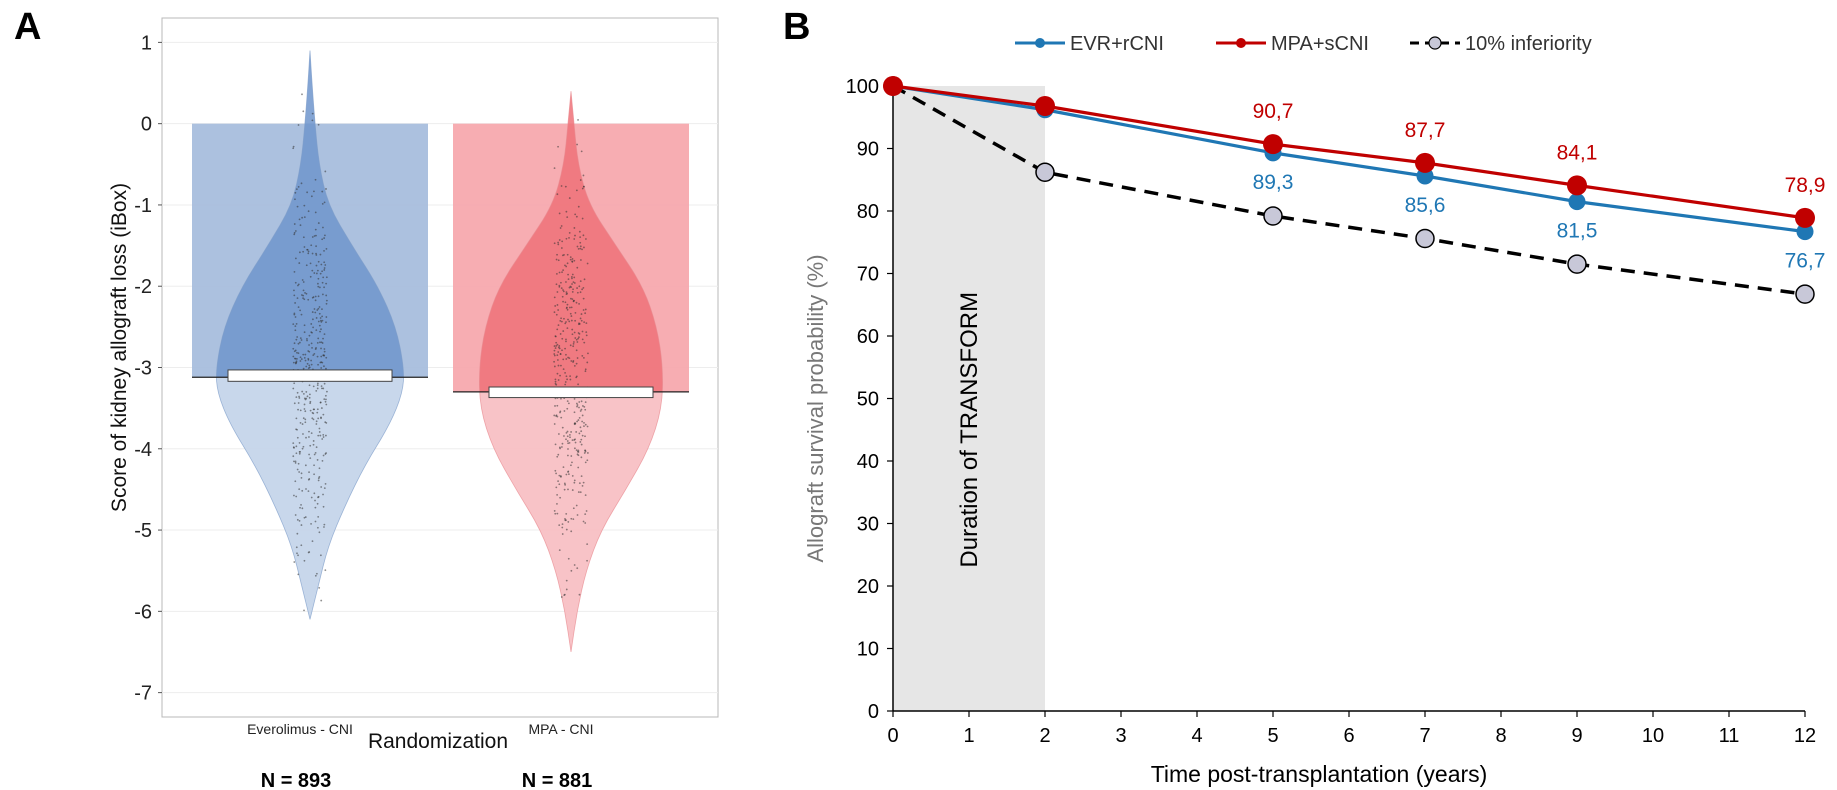 Image resolution: width=1837 pixels, height=790 pixels. I want to click on violin-upper, so click(310, 214).